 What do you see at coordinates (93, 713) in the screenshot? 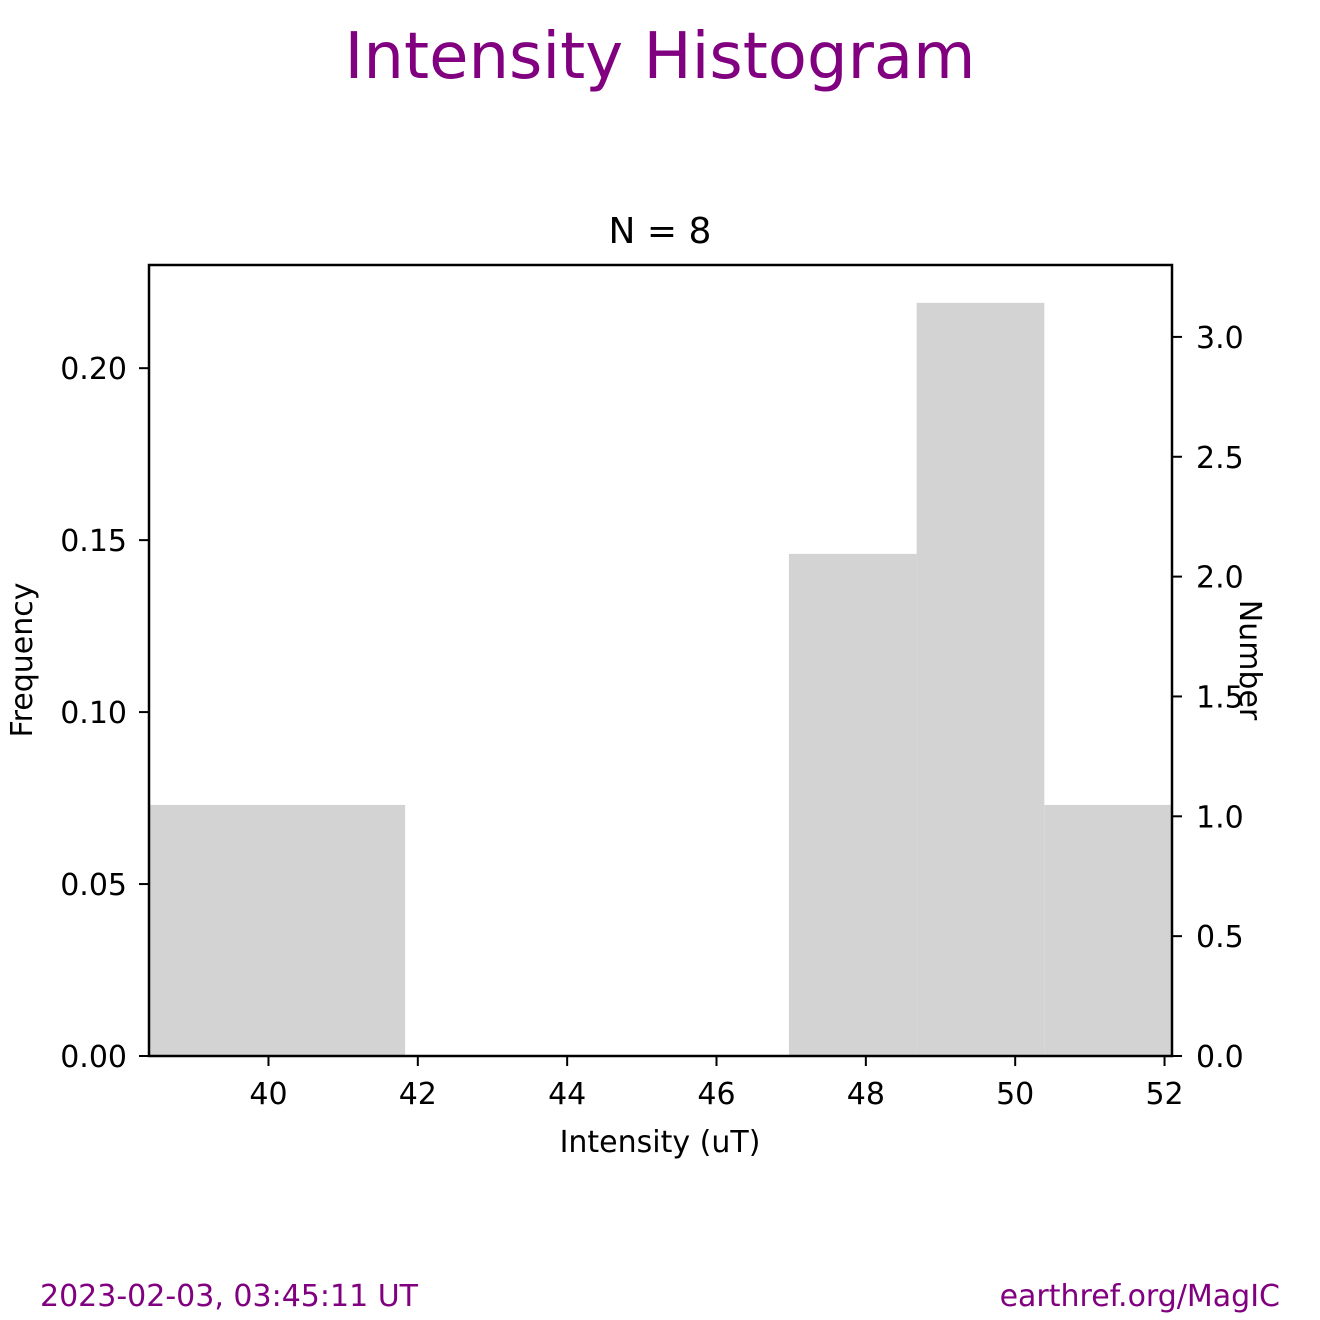
I see `y-tick-label: 0.10` at bounding box center [93, 713].